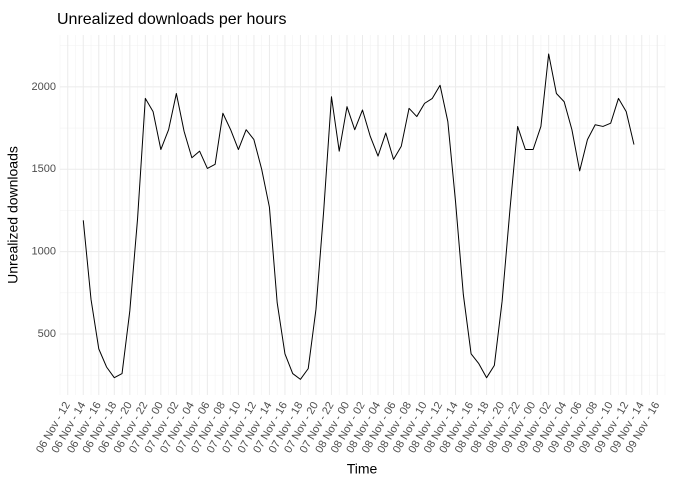  Describe the element at coordinates (362, 469) in the screenshot. I see `x-axis-label: Time` at that location.